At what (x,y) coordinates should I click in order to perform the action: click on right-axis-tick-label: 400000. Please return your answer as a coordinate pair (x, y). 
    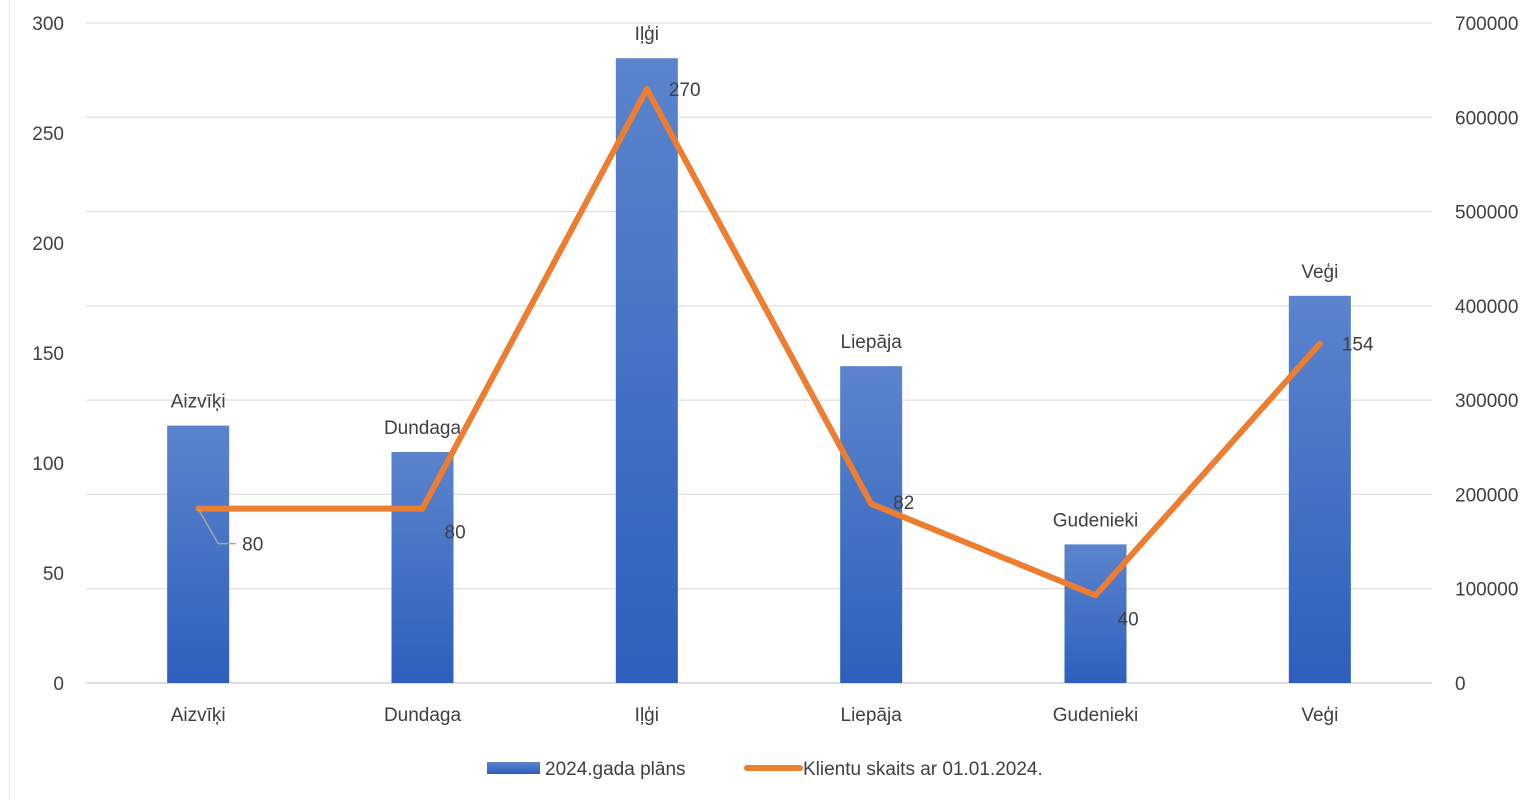
    Looking at the image, I should click on (1486, 307).